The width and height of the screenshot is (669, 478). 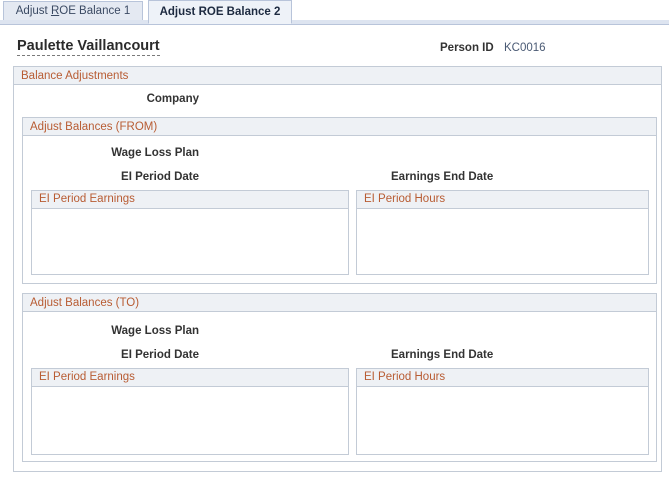 What do you see at coordinates (337, 75) in the screenshot?
I see `group-balance-adjustments-title: Balance Adjustments` at bounding box center [337, 75].